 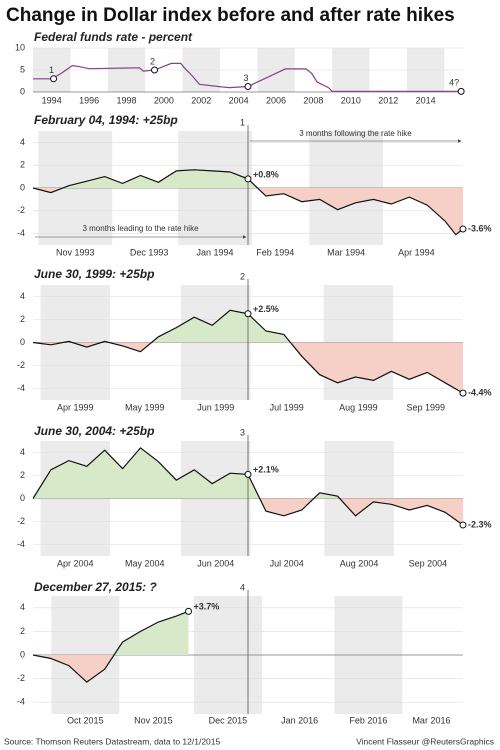 What do you see at coordinates (266, 174) in the screenshot?
I see `value-label: +0.8%` at bounding box center [266, 174].